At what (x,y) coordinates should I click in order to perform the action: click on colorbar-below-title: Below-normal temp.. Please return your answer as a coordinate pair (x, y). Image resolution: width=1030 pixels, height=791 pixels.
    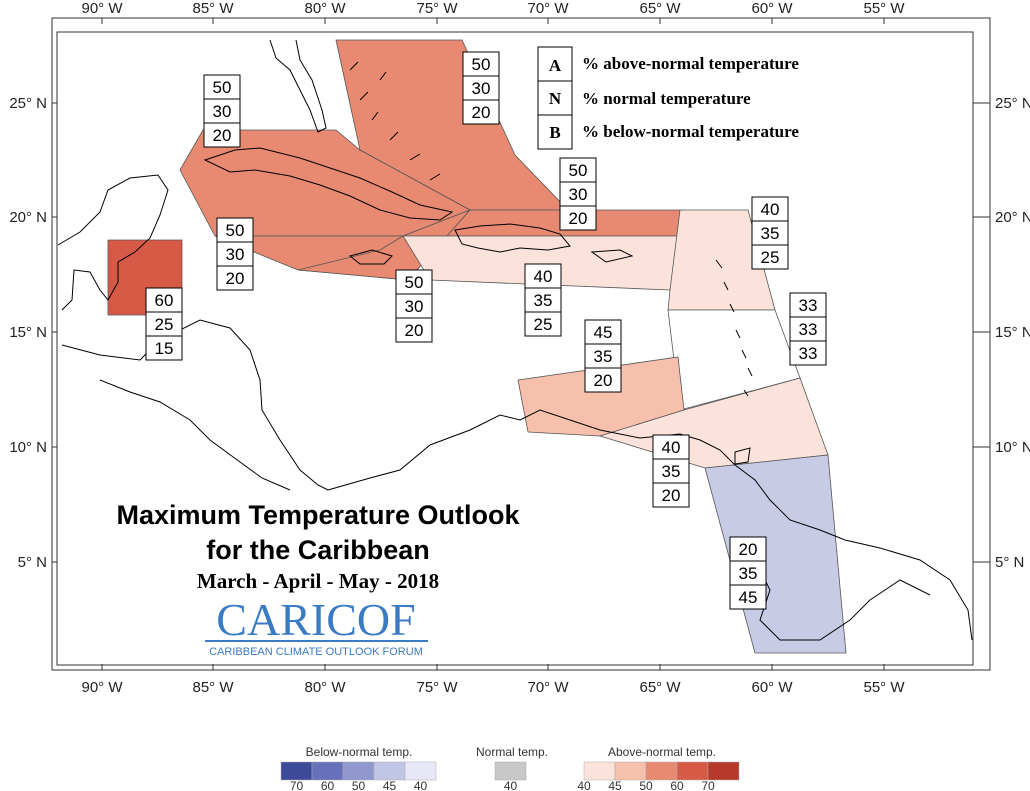
    Looking at the image, I should click on (359, 752).